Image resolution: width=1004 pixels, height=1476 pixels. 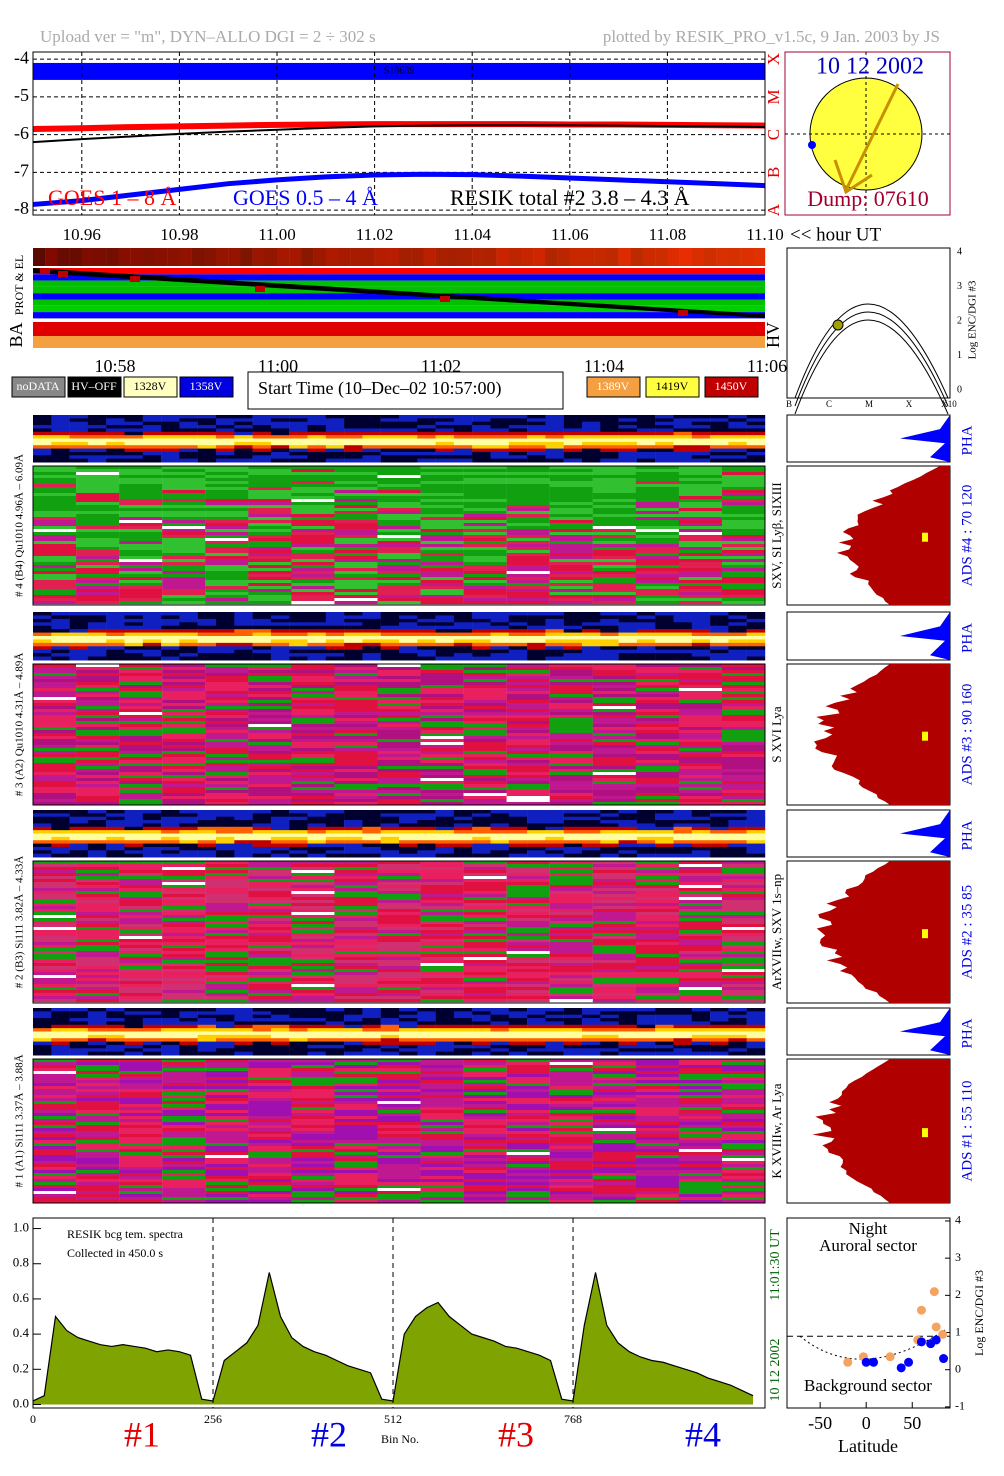 I want to click on button-label: 1389V, so click(x=613, y=386).